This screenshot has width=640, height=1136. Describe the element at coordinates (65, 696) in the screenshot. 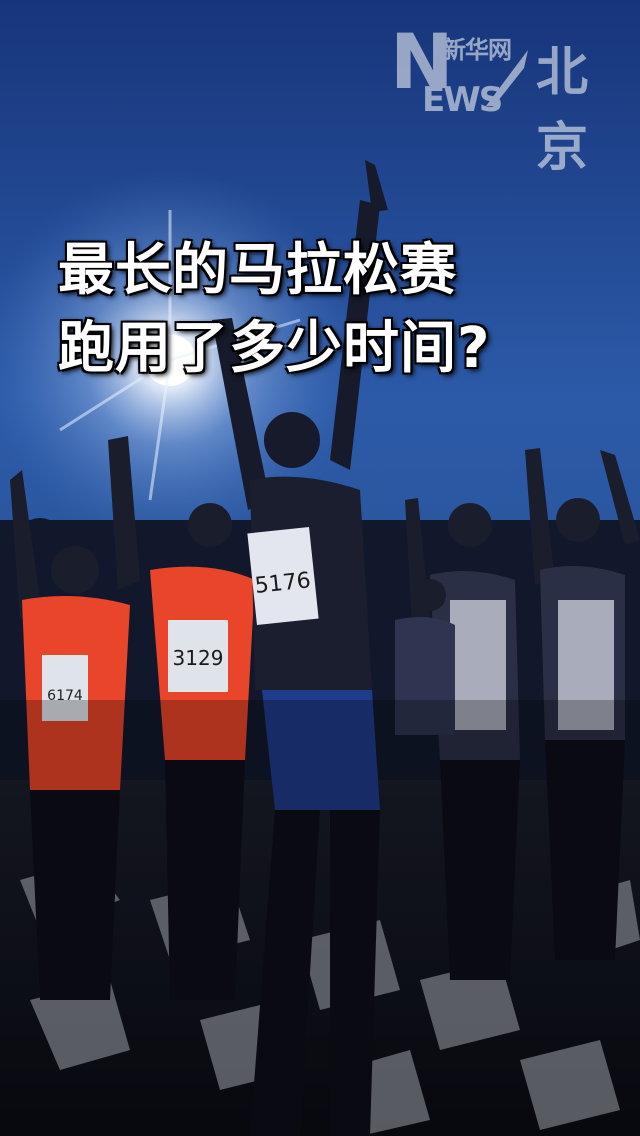

I see `svg-text: 6174` at that location.